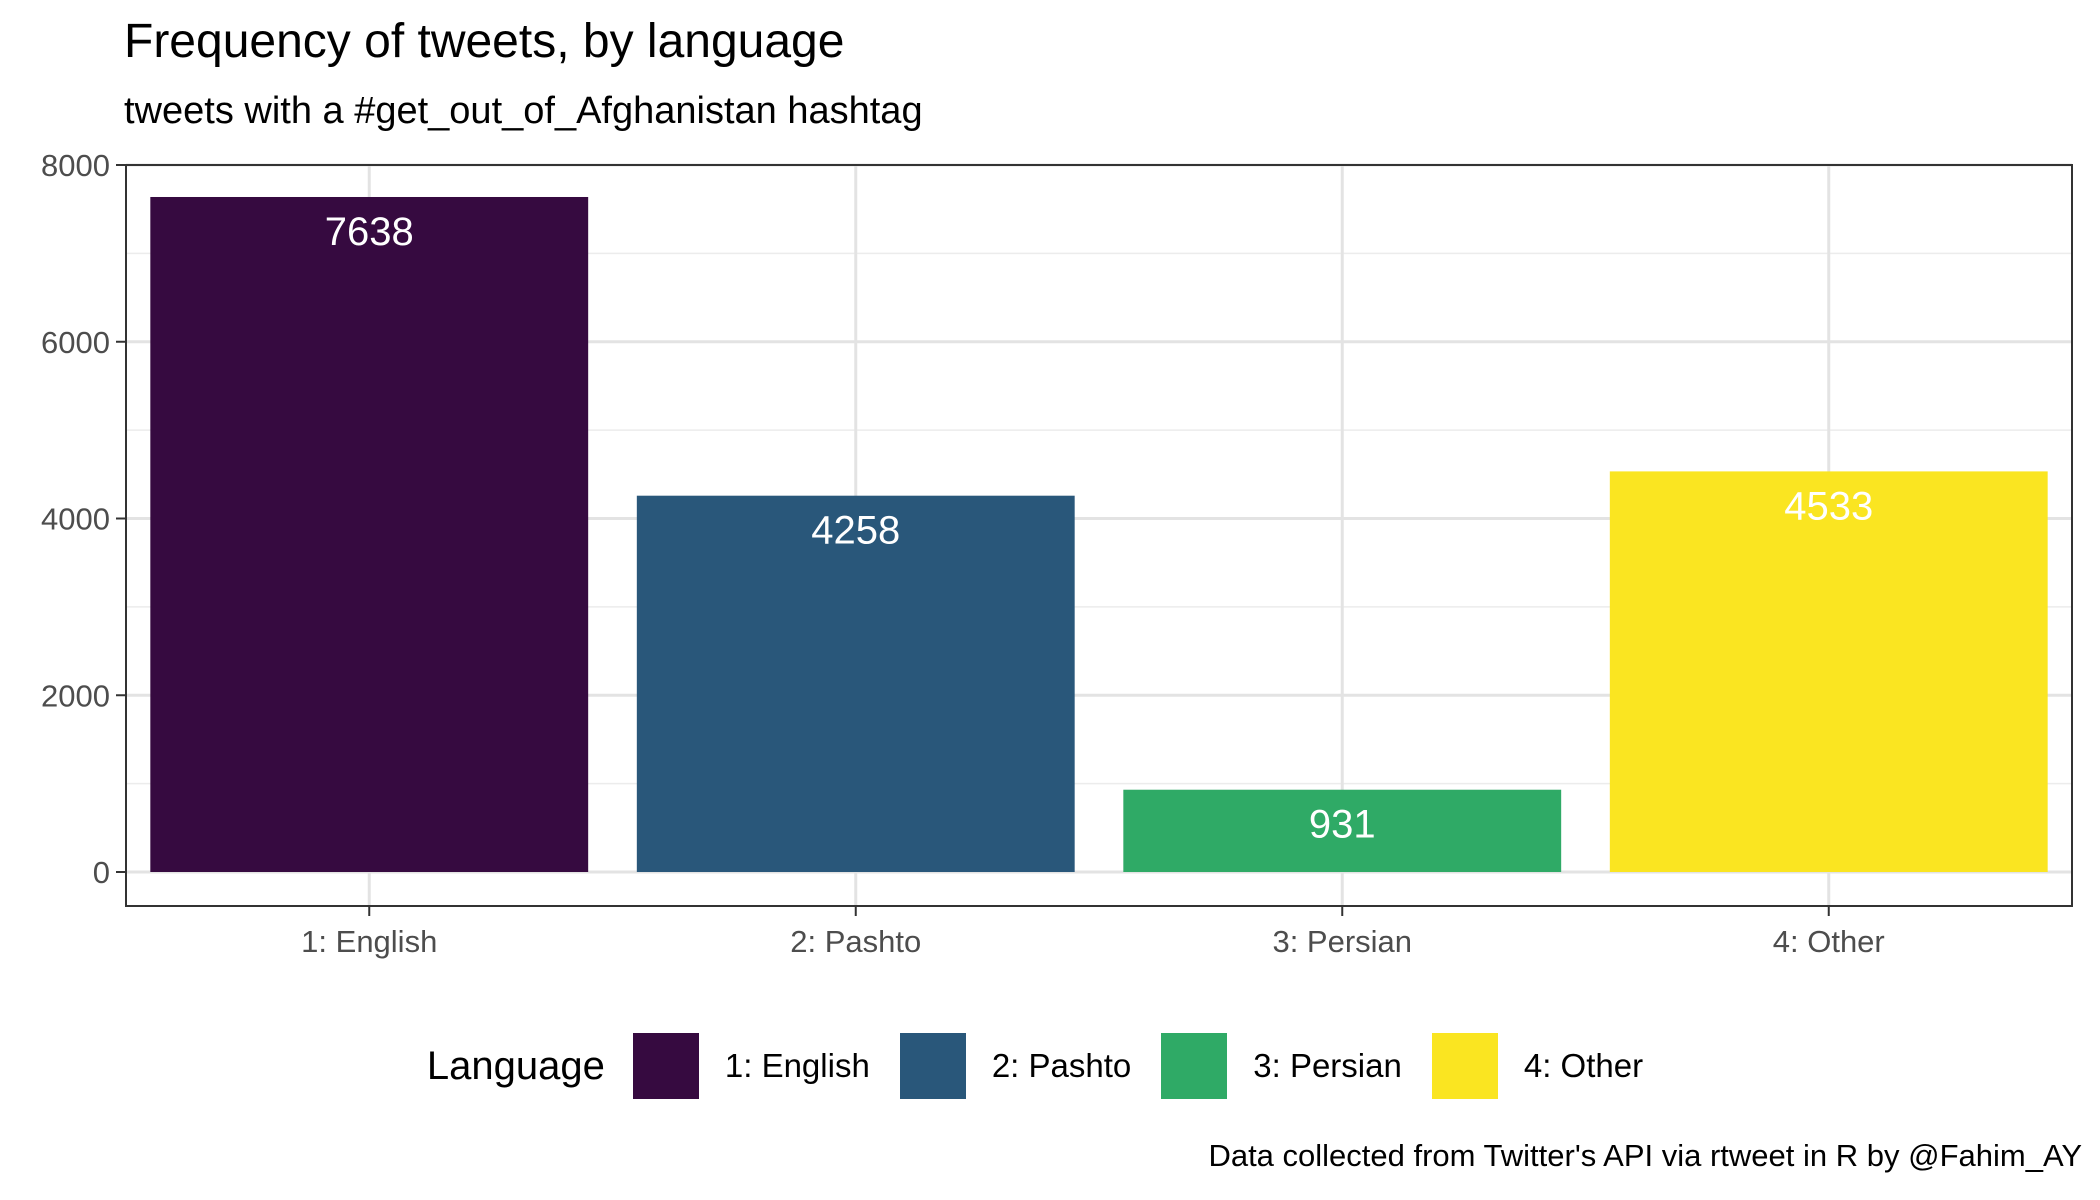  Describe the element at coordinates (515, 1065) in the screenshot. I see `legend-title: Language` at that location.